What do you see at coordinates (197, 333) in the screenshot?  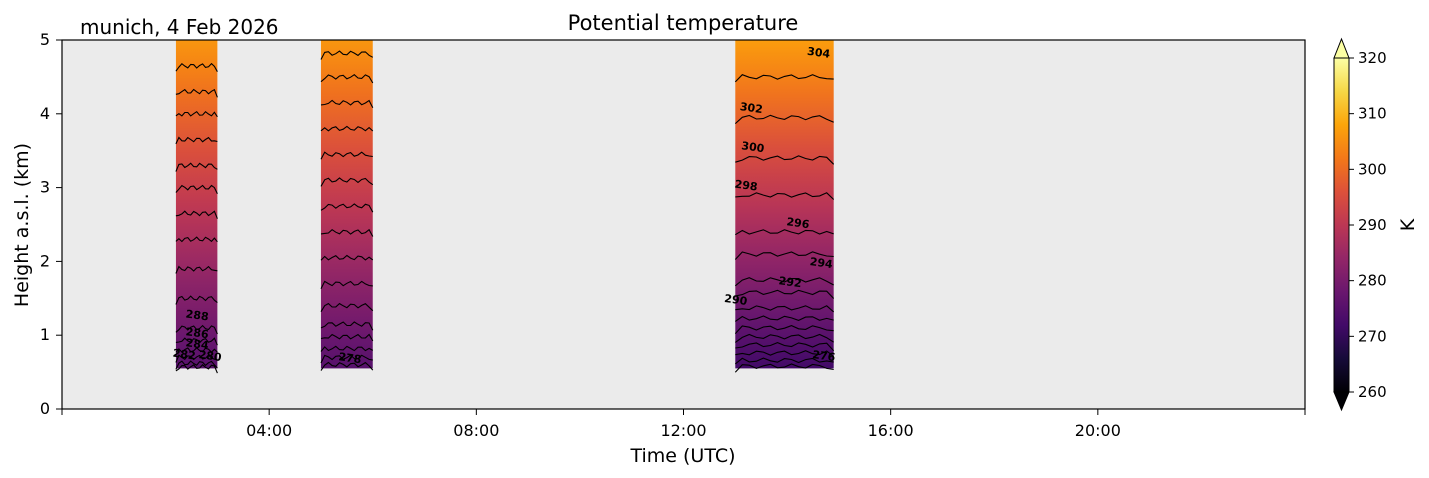 I see `contour-label: 286` at bounding box center [197, 333].